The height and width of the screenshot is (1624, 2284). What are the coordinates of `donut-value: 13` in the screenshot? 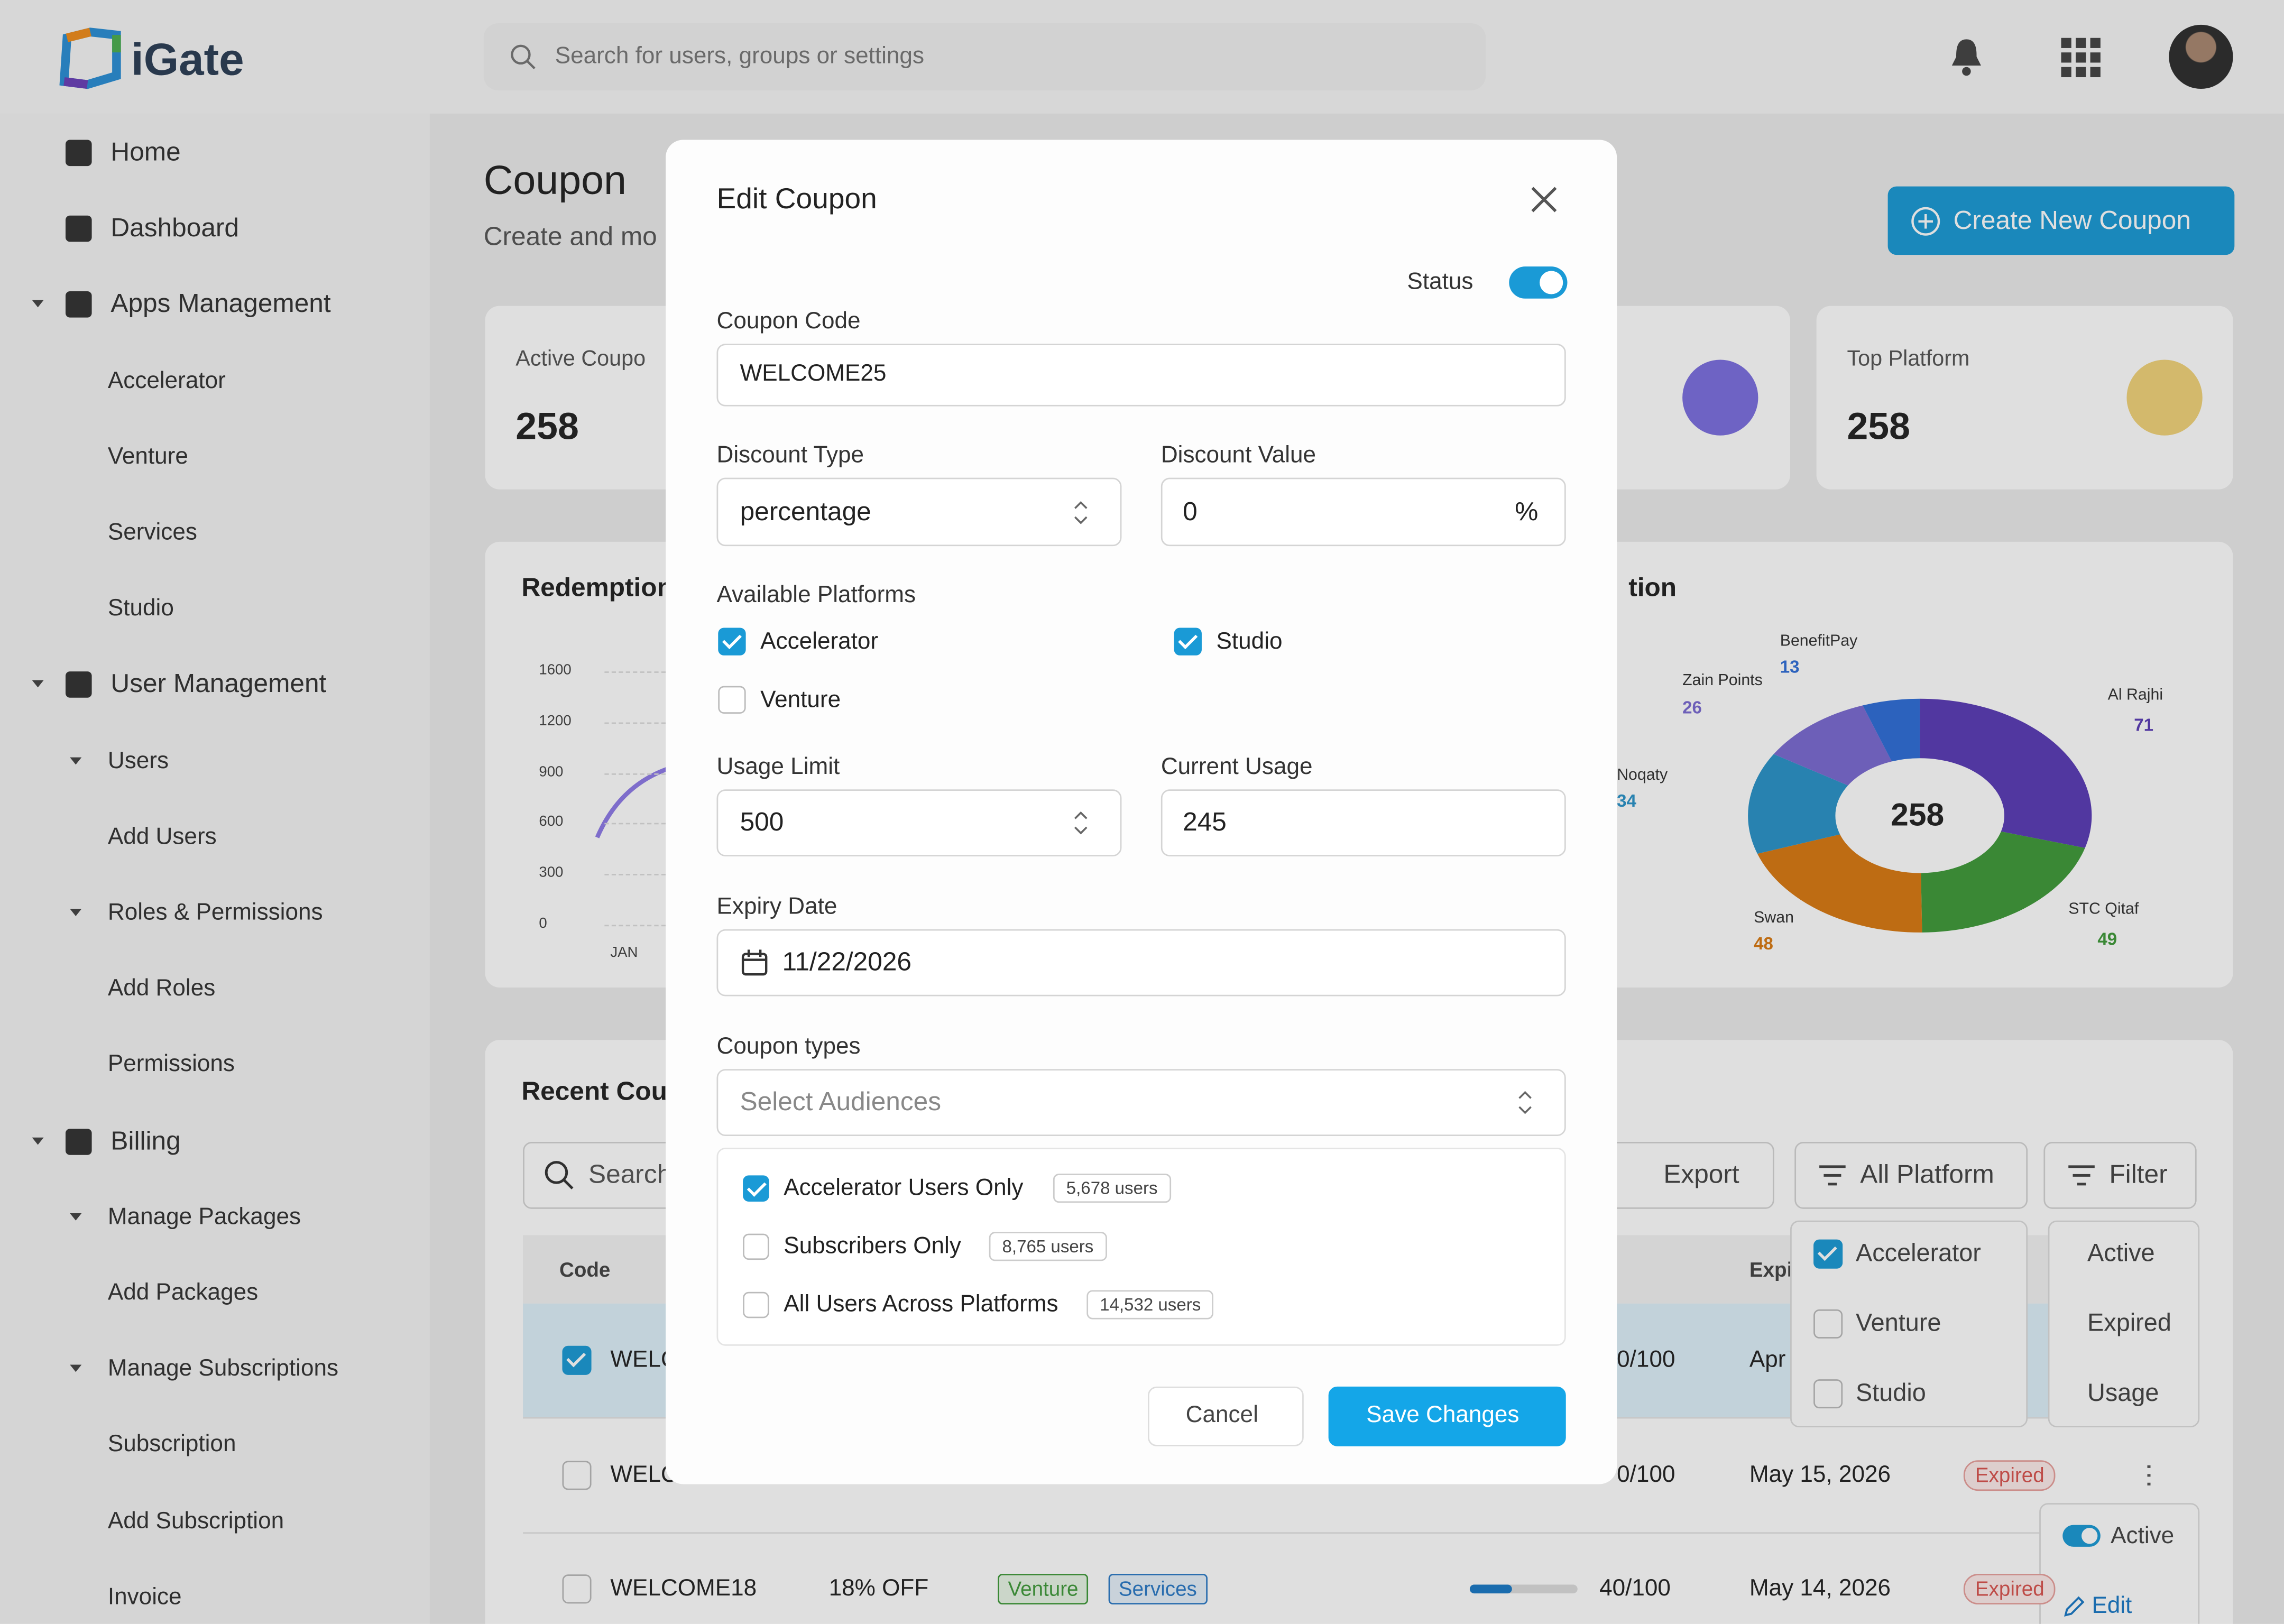 It's located at (1790, 667).